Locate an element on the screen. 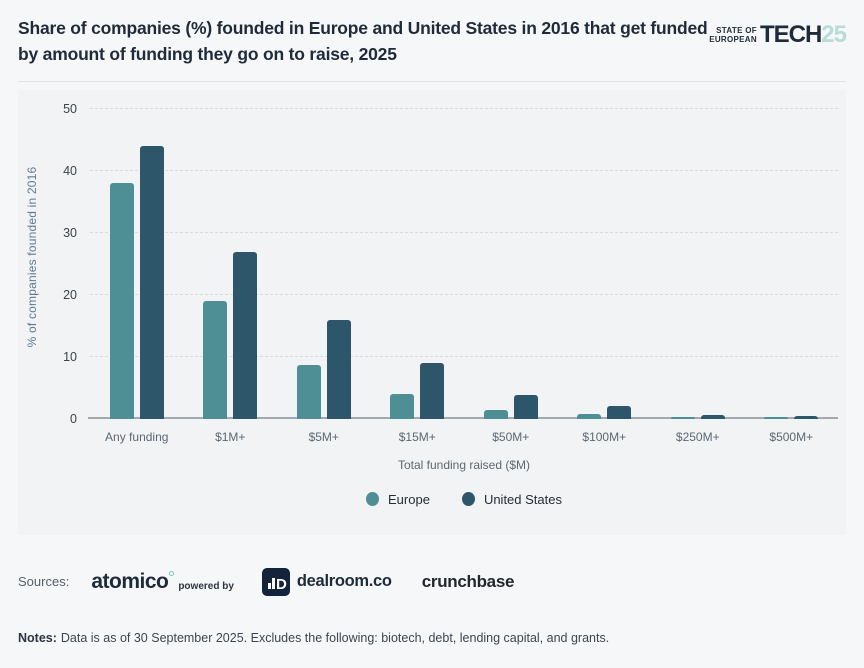 This screenshot has height=668, width=864. y-tick-label: 0 is located at coordinates (73, 418).